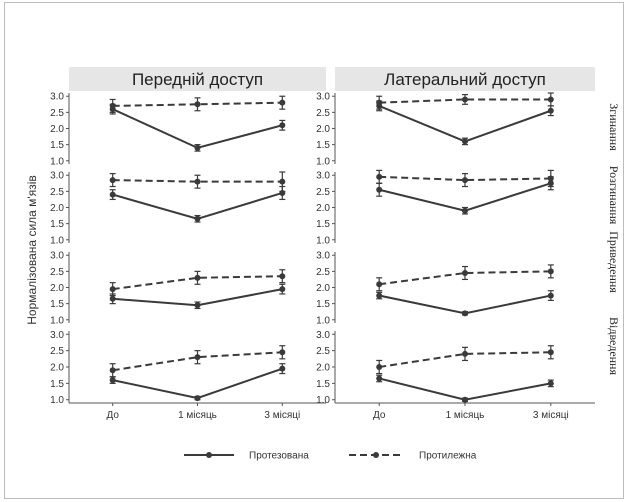  I want to click on panel-title-2: Латеральний доступ, so click(465, 79).